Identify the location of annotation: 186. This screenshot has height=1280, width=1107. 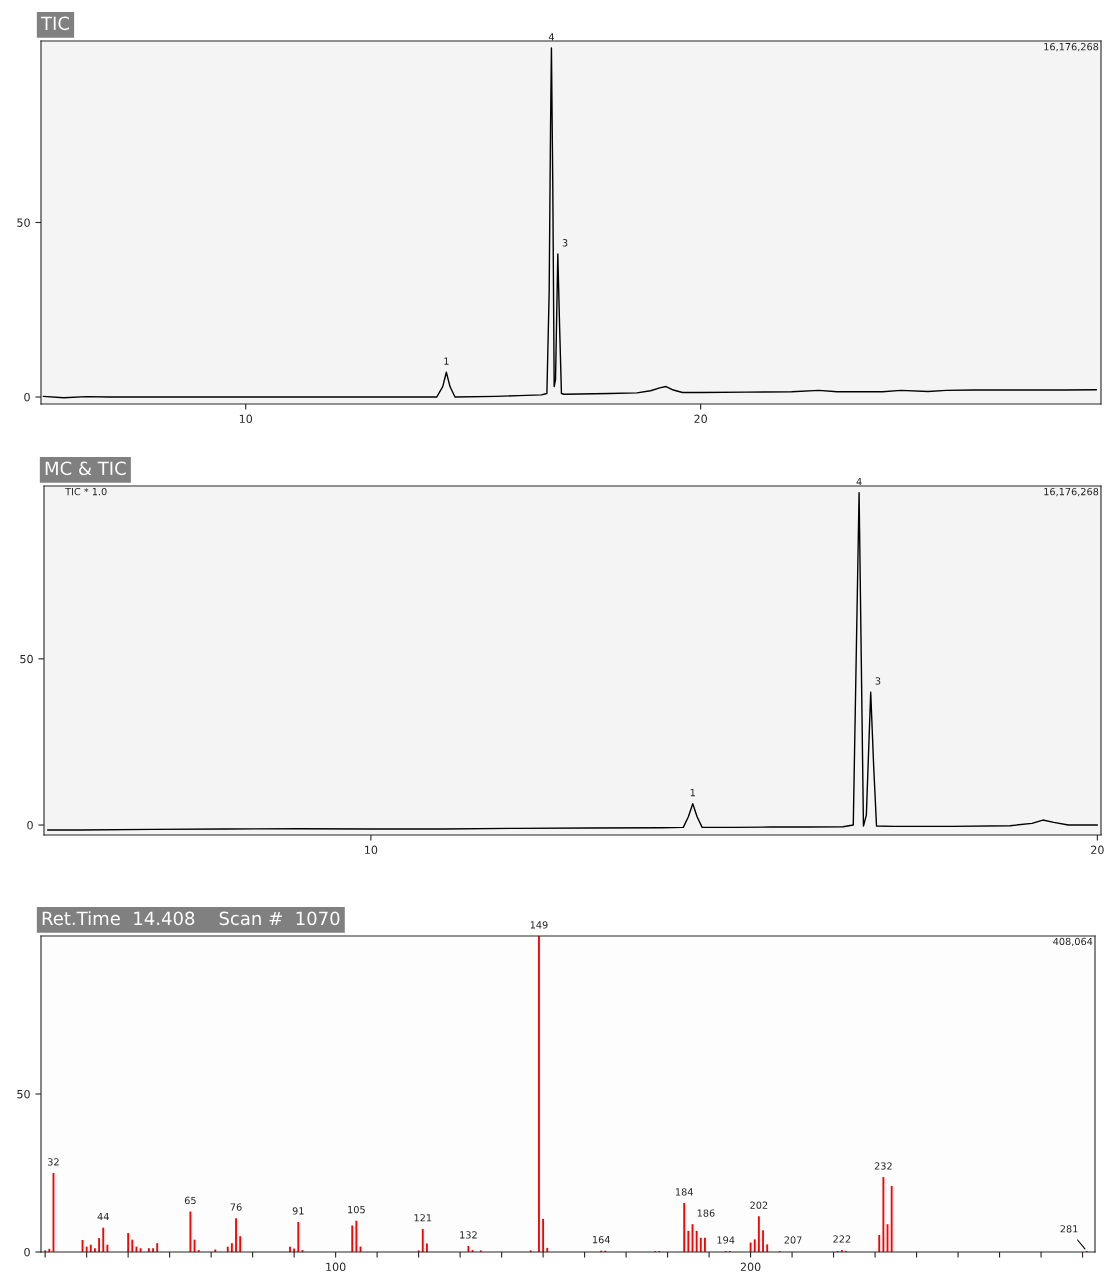
(706, 1213).